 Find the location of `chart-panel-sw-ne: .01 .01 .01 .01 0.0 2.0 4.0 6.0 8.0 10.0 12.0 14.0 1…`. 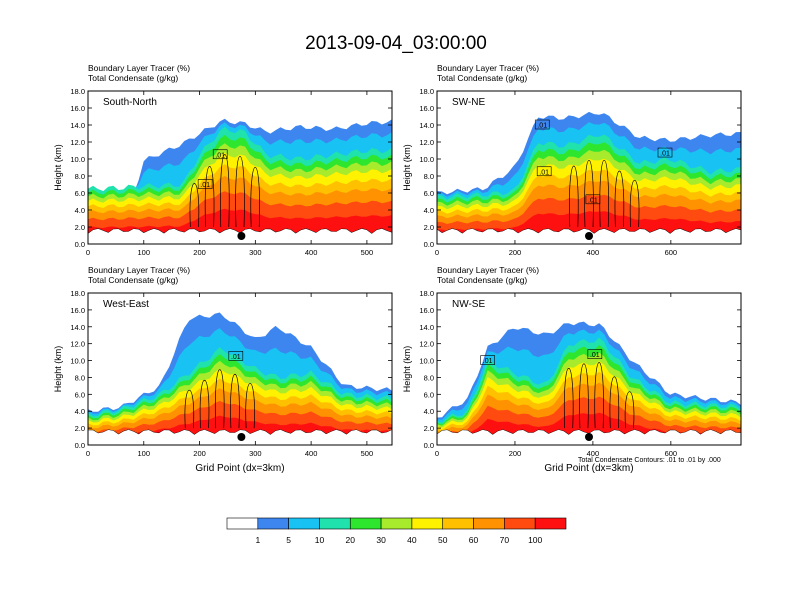

chart-panel-sw-ne: .01 .01 .01 .01 0.0 2.0 4.0 6.0 8.0 10.0 12.0 14.0 1… is located at coordinates (572, 172).